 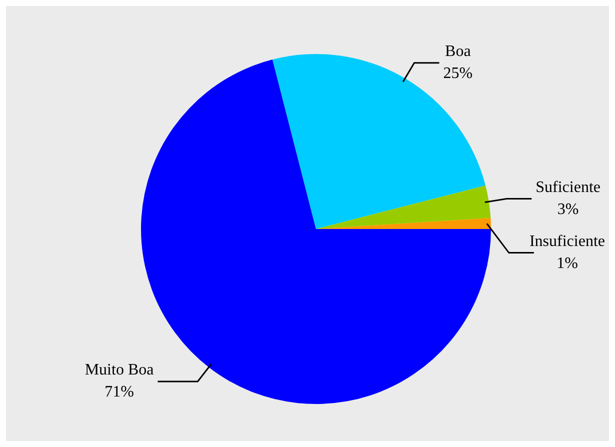 What do you see at coordinates (567, 263) in the screenshot?
I see `data-label: 1%` at bounding box center [567, 263].